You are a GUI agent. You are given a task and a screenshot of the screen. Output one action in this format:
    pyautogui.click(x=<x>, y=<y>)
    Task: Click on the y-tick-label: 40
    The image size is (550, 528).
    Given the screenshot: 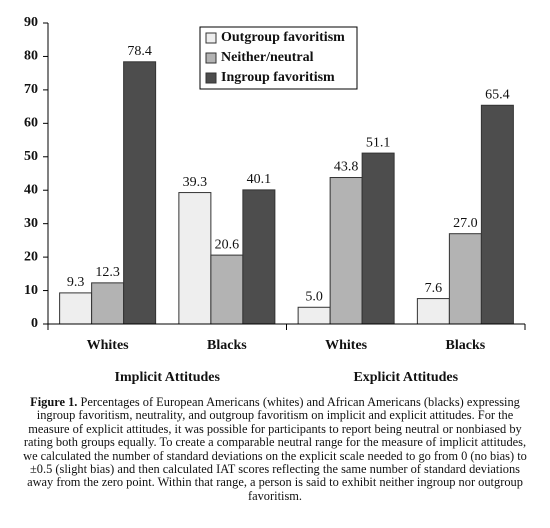 What is the action you would take?
    pyautogui.click(x=31, y=189)
    